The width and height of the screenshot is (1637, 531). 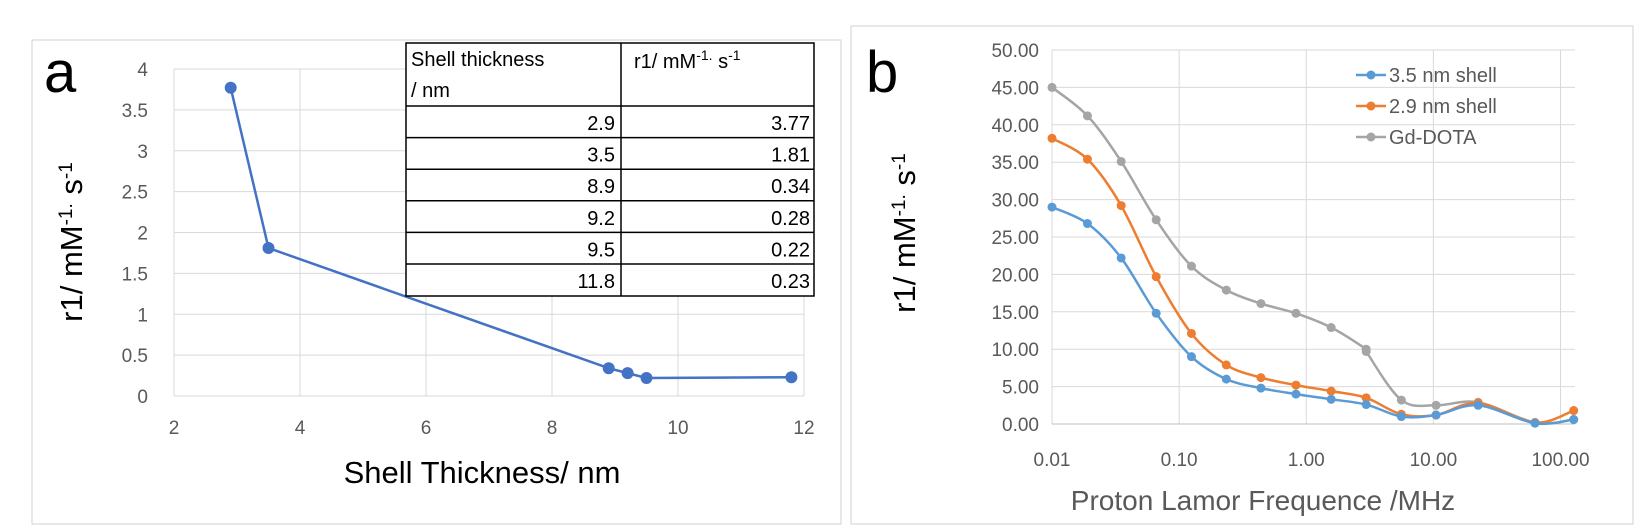 I want to click on panel-b-y-tick-label: 25.00, so click(x=1015, y=238).